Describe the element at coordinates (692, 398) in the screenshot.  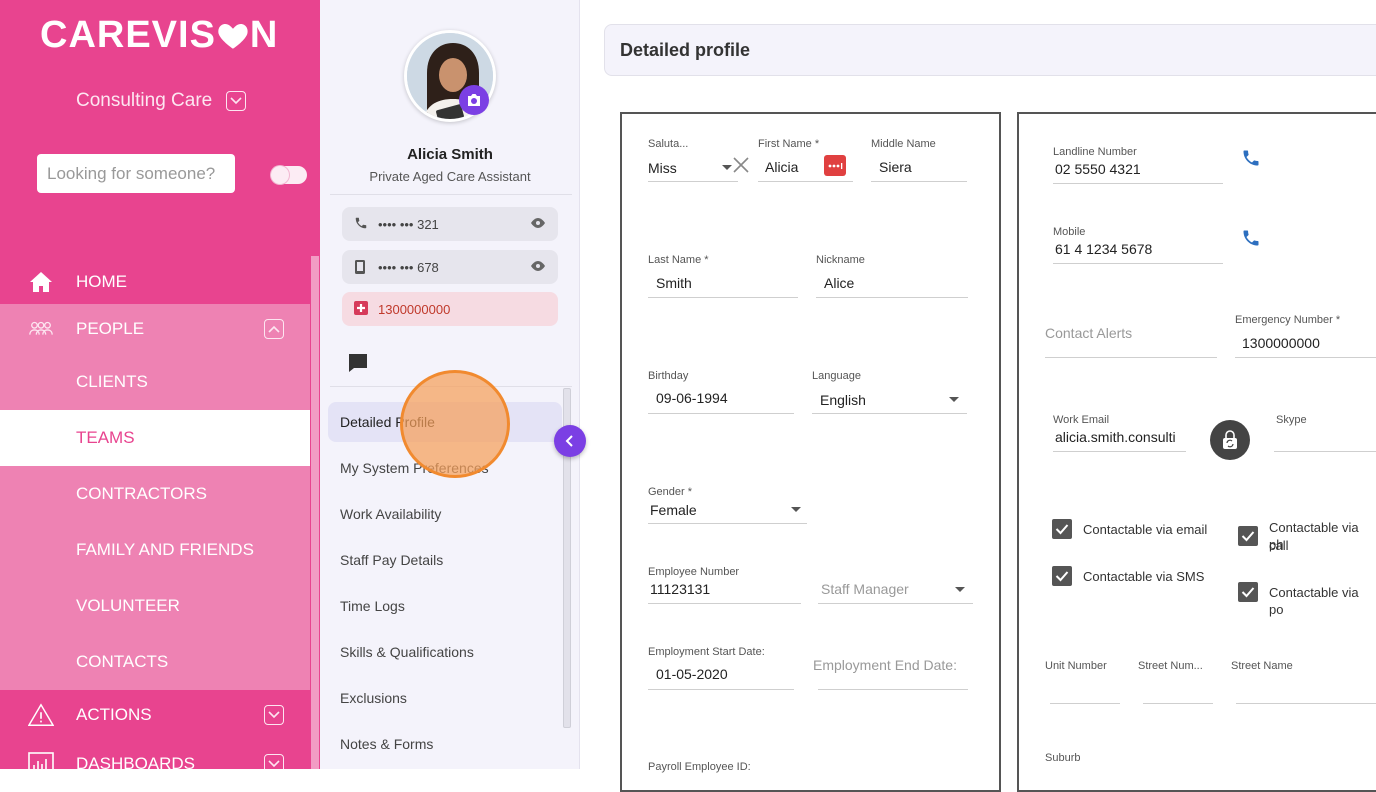
I see `birthday-field: 09-06-1994` at that location.